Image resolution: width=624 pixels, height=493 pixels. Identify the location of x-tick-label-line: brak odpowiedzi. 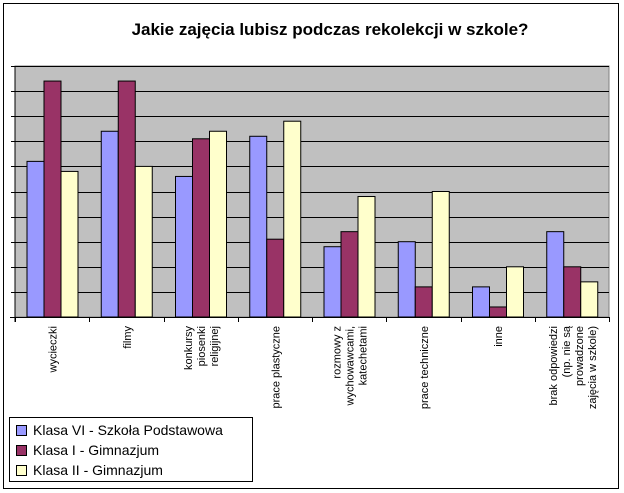
(554, 366).